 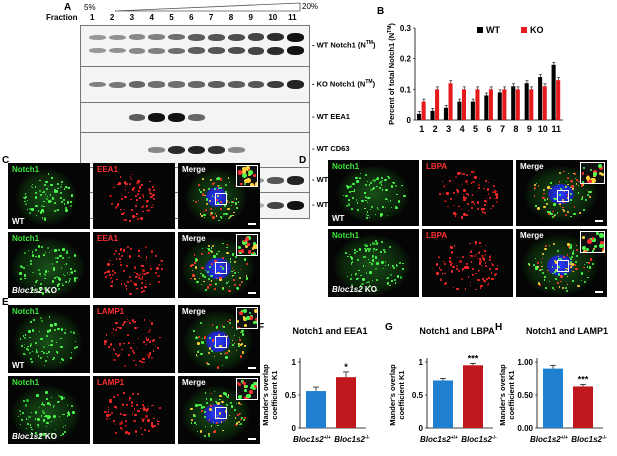 I want to click on fraction-numbers: 1 2 3 4 5 6 7 8 9 10 11, so click(x=194, y=18).